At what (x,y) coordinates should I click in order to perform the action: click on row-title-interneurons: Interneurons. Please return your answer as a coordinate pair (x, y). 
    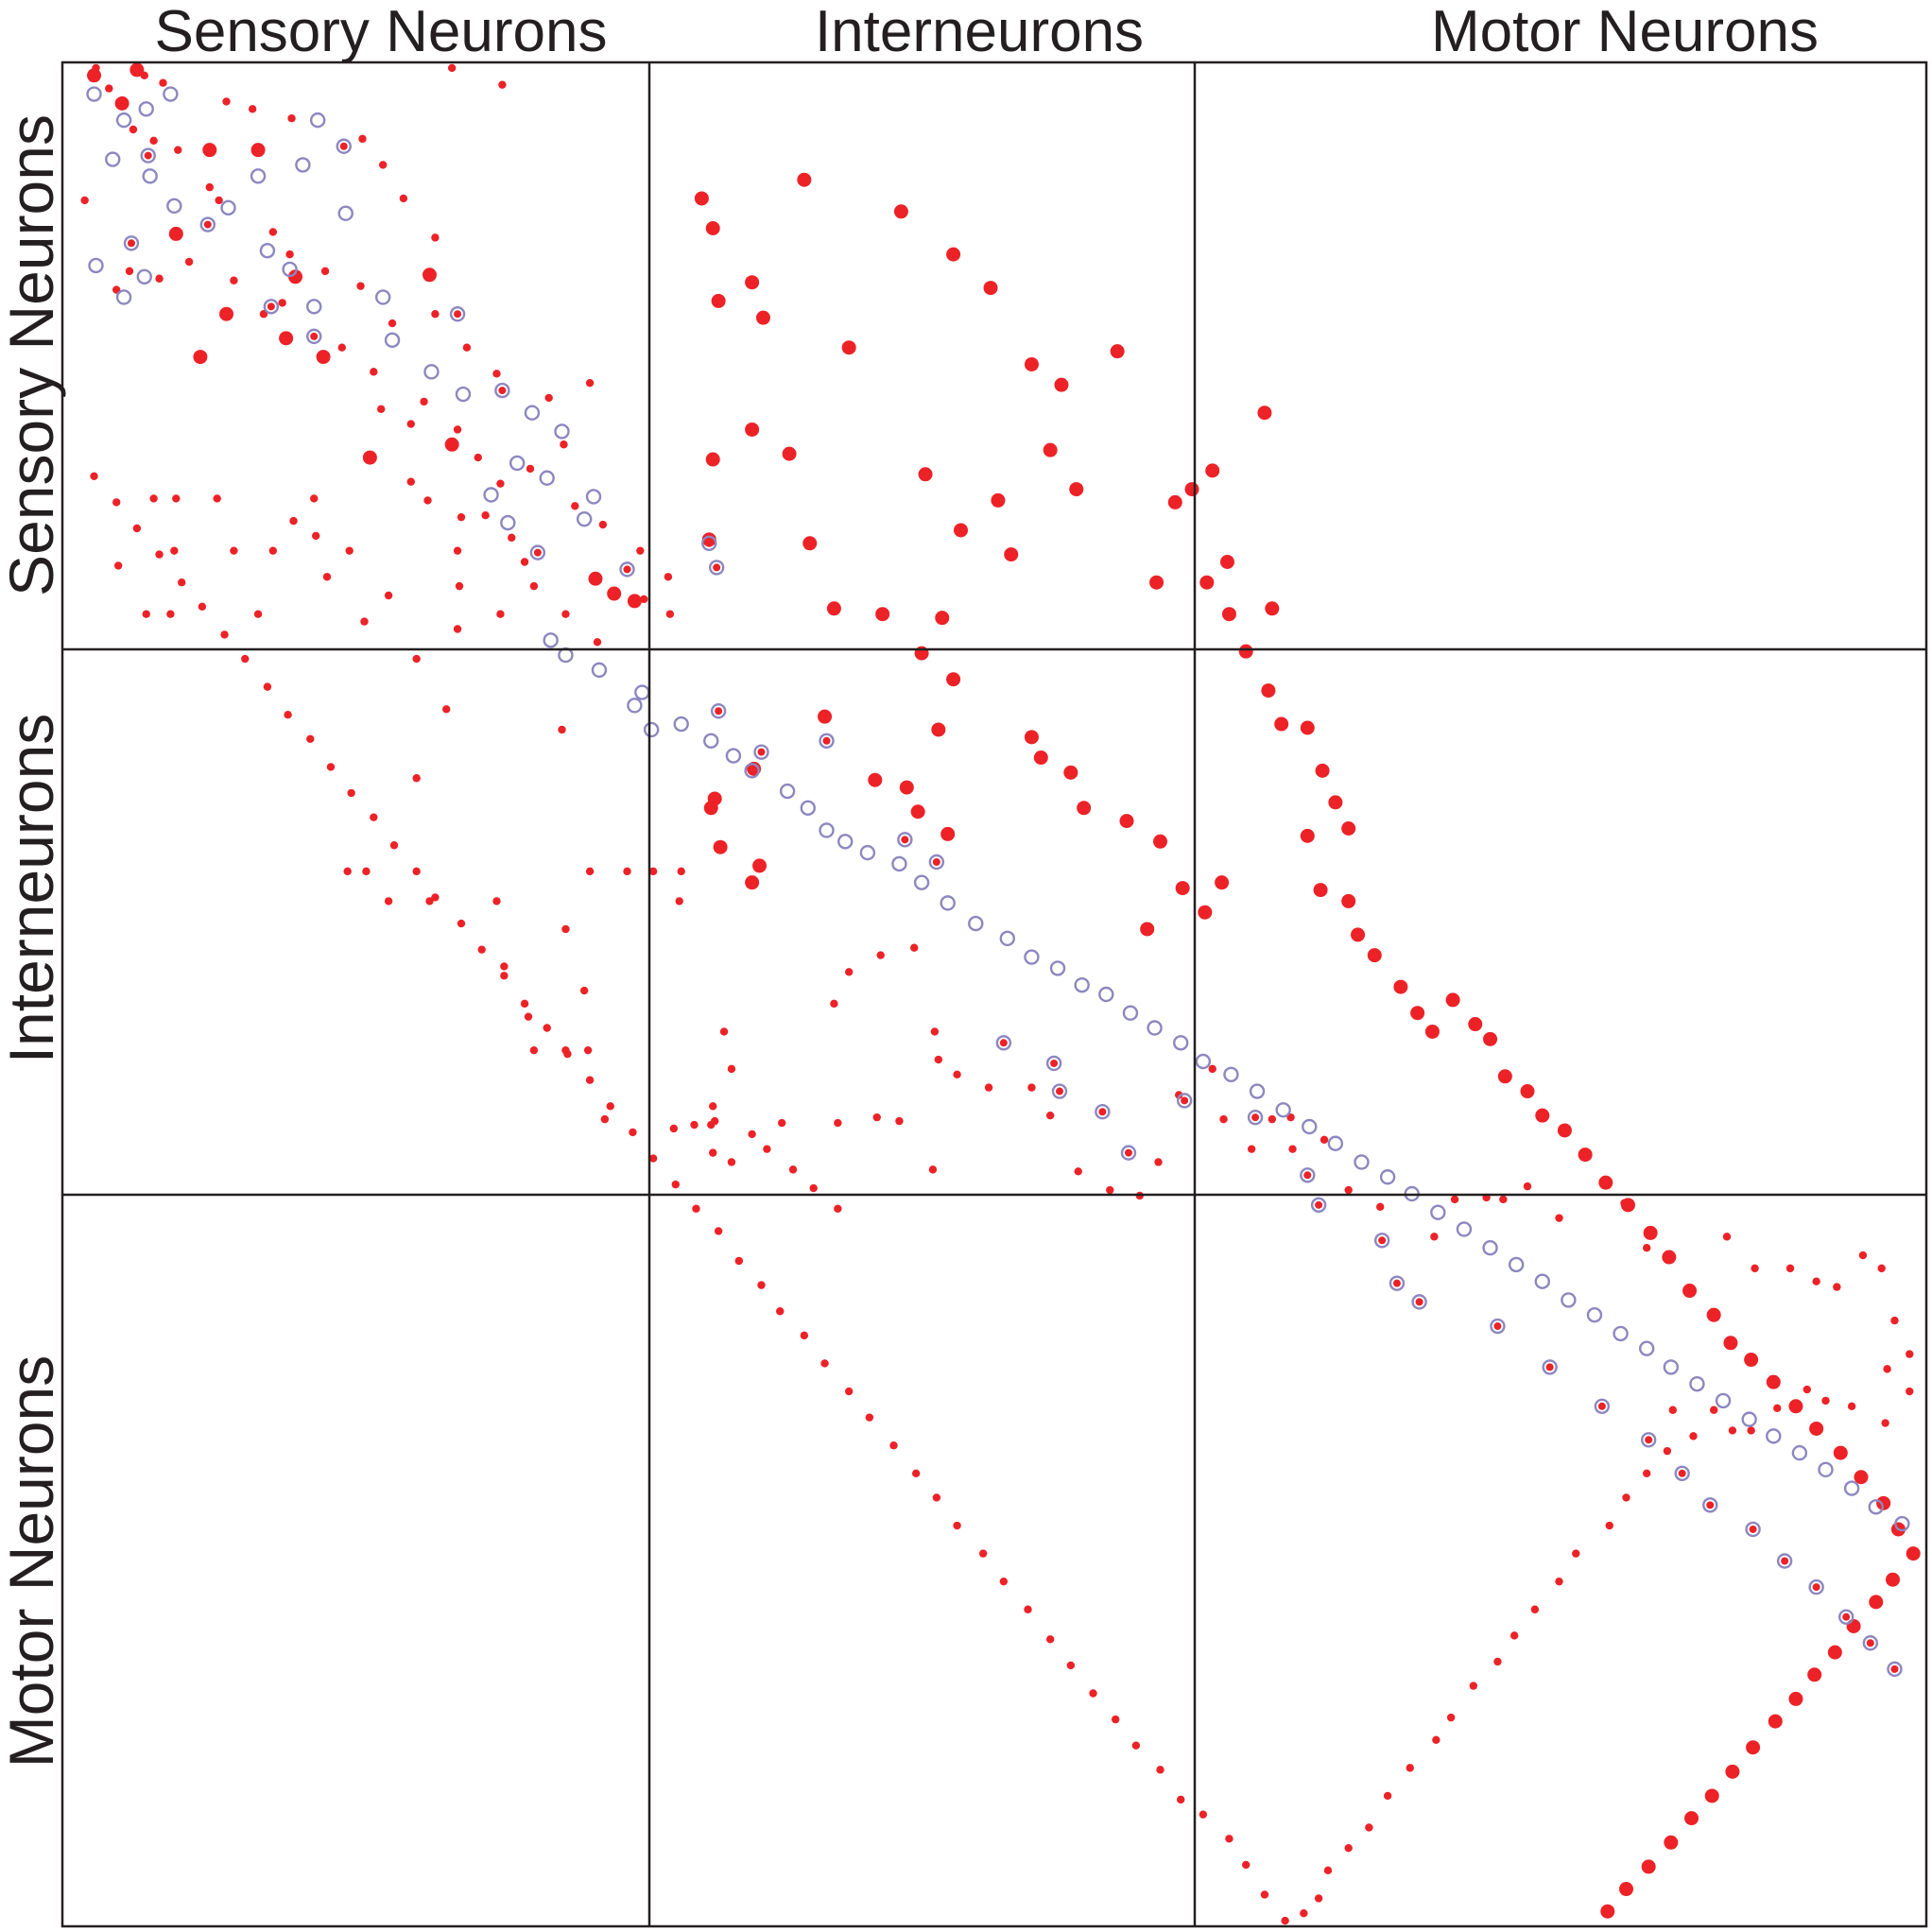
    Looking at the image, I should click on (33, 889).